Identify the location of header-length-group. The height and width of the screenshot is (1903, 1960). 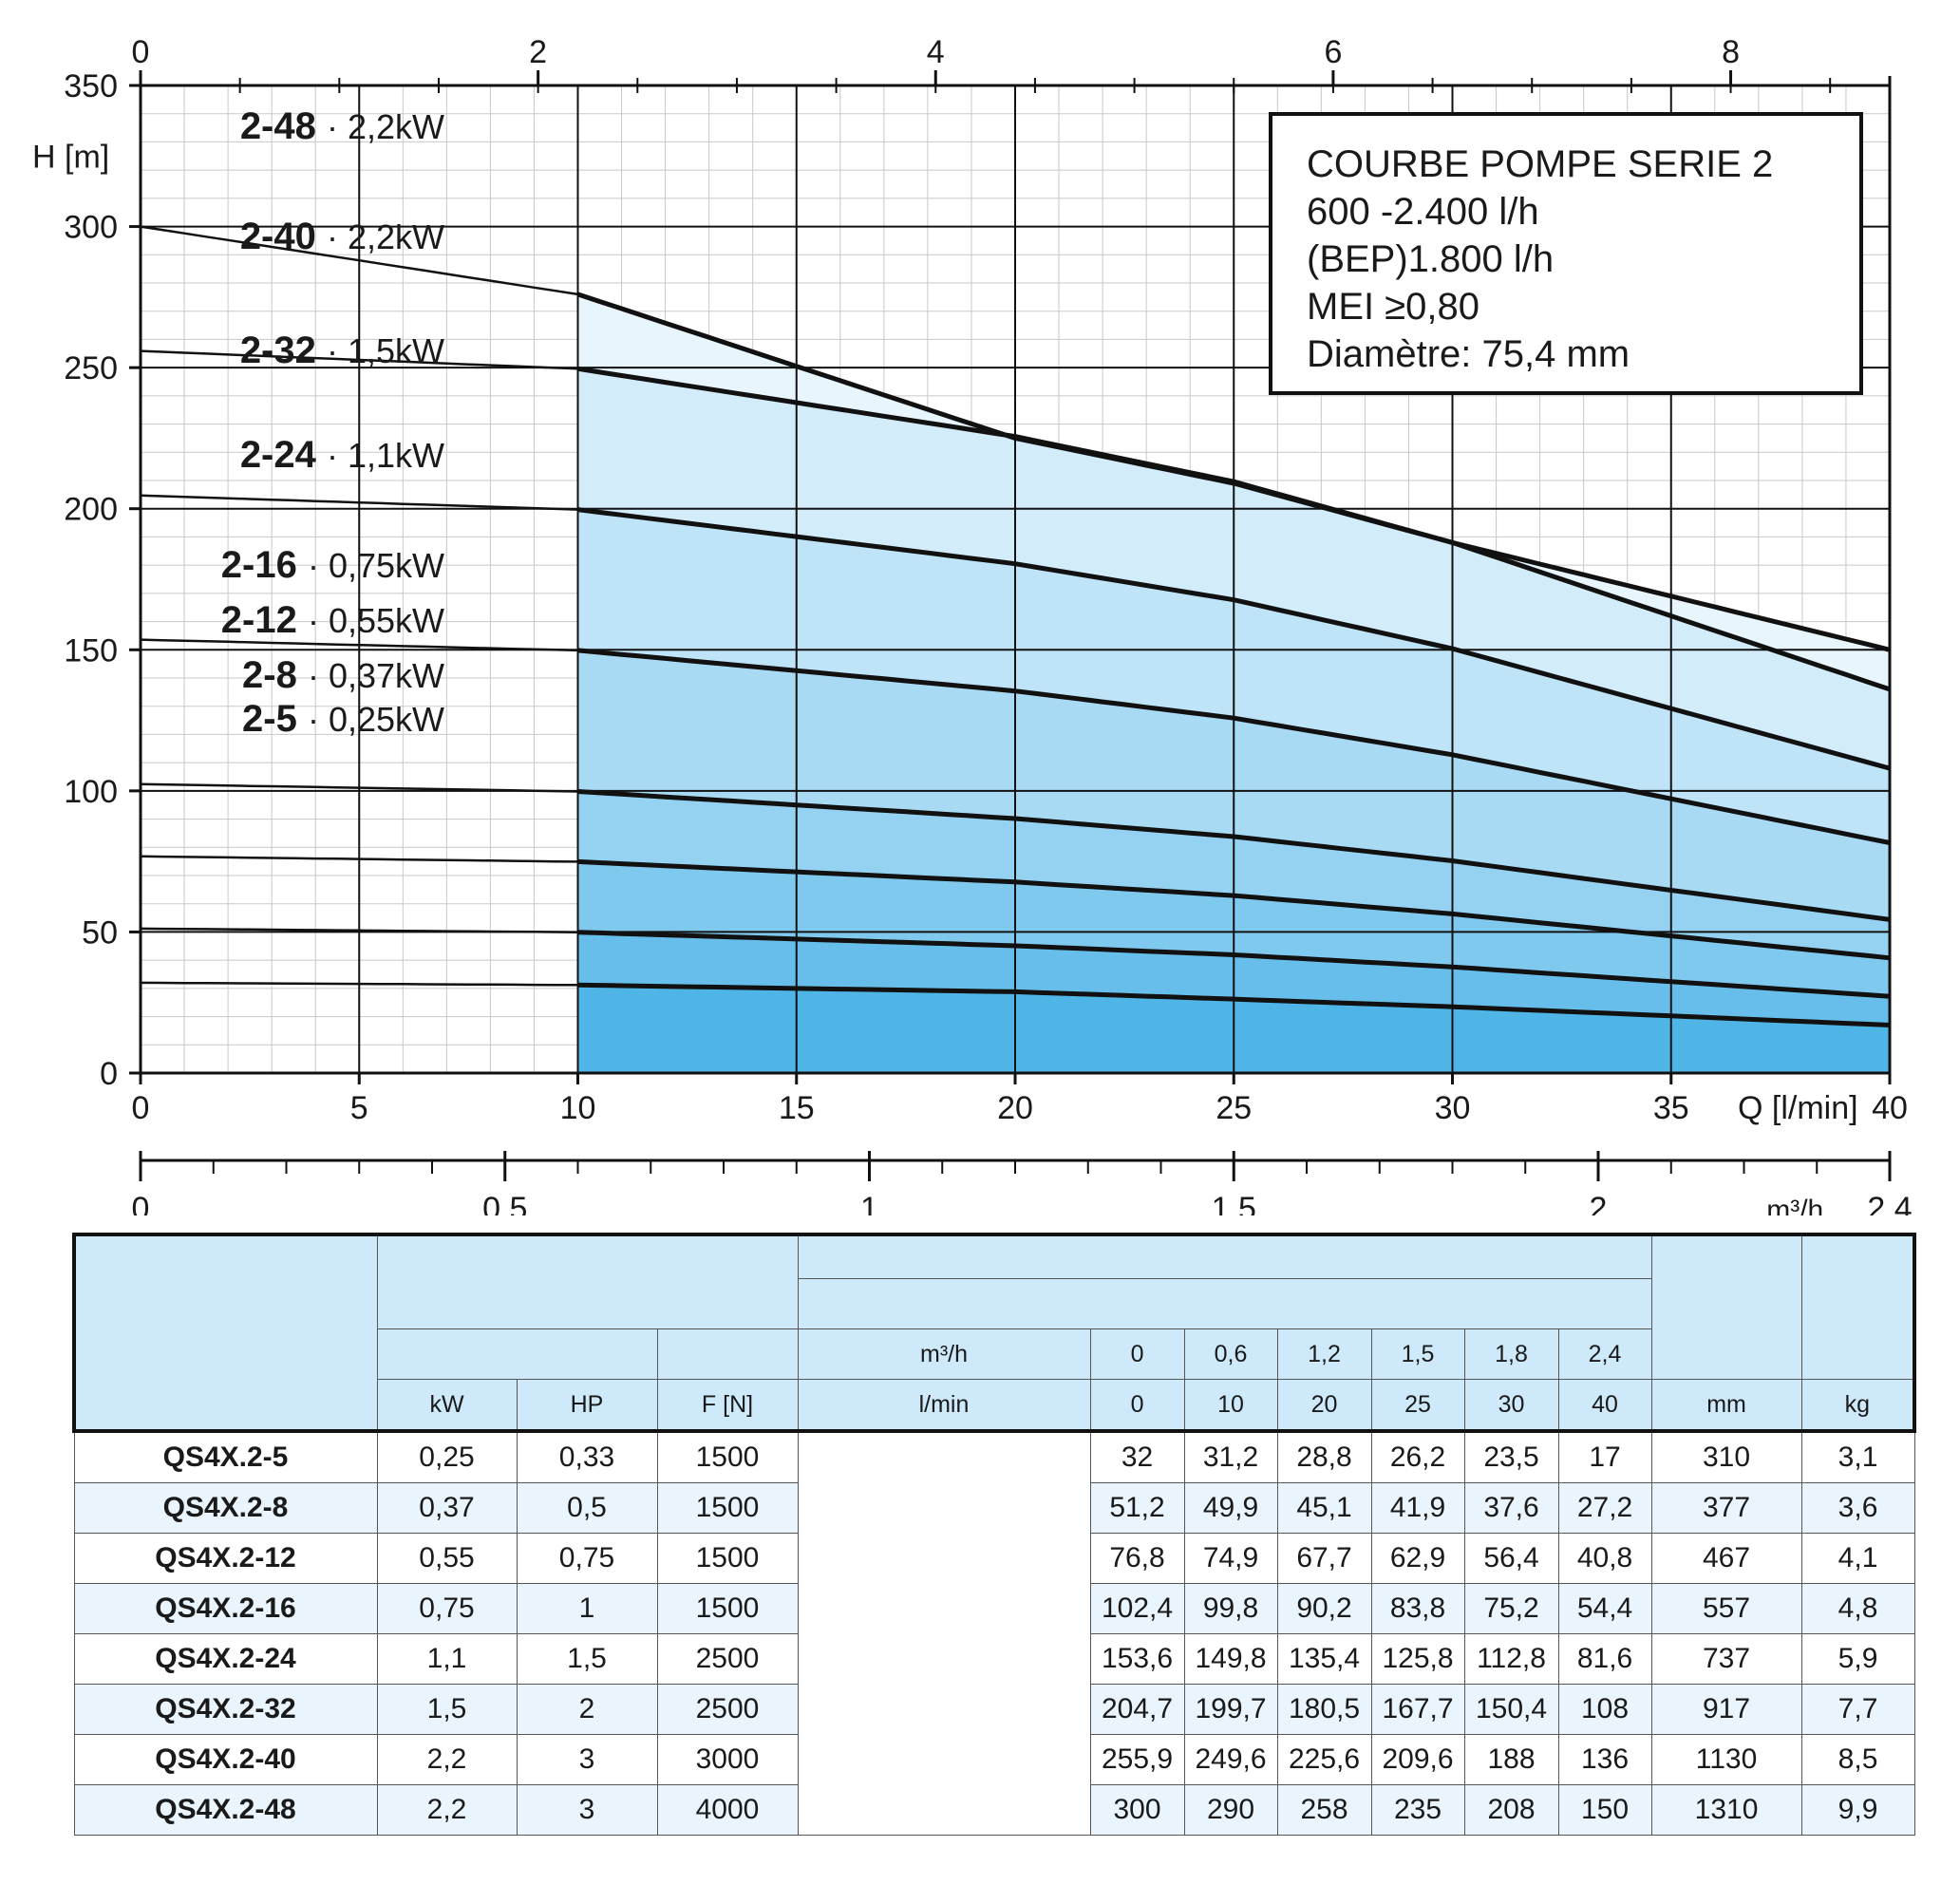
(1726, 1307).